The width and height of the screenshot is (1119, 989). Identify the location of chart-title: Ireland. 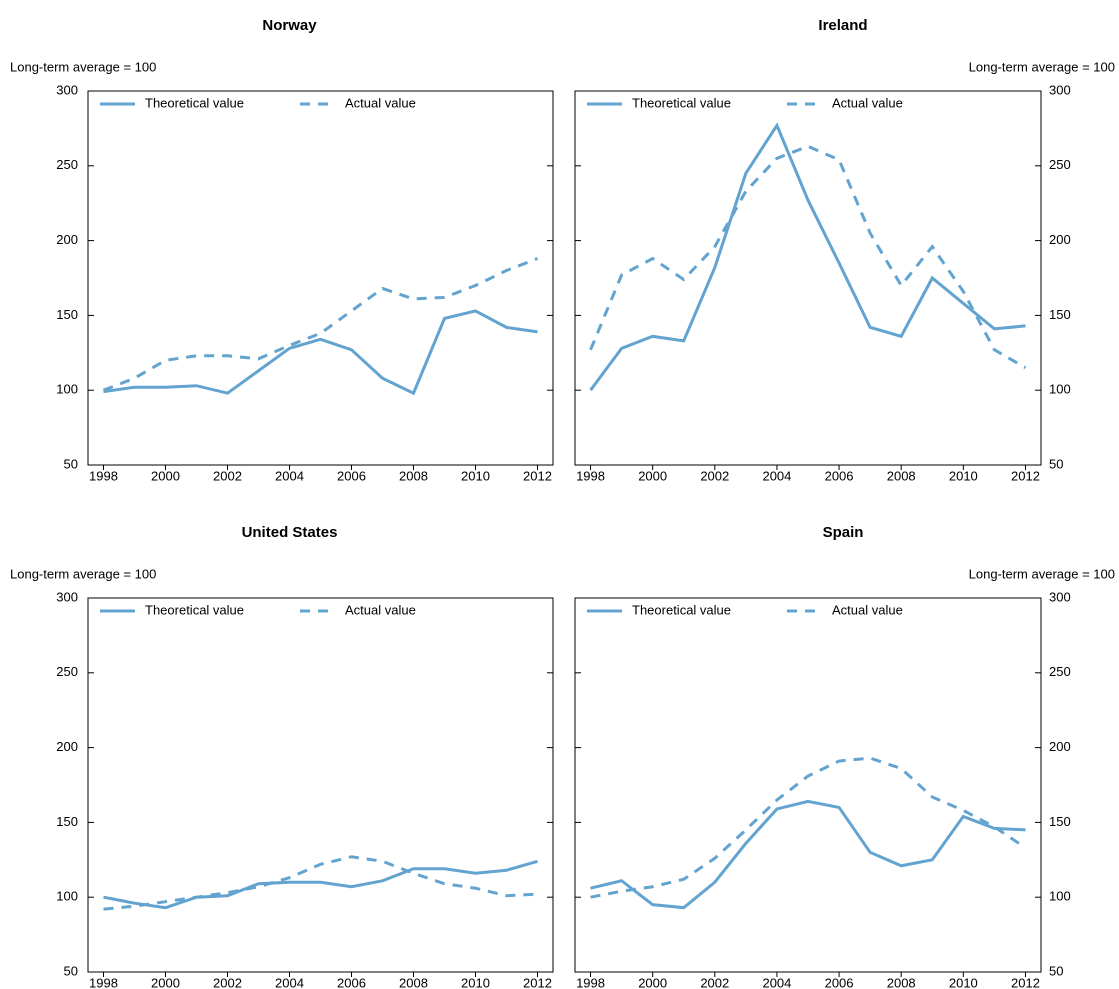
(842, 25).